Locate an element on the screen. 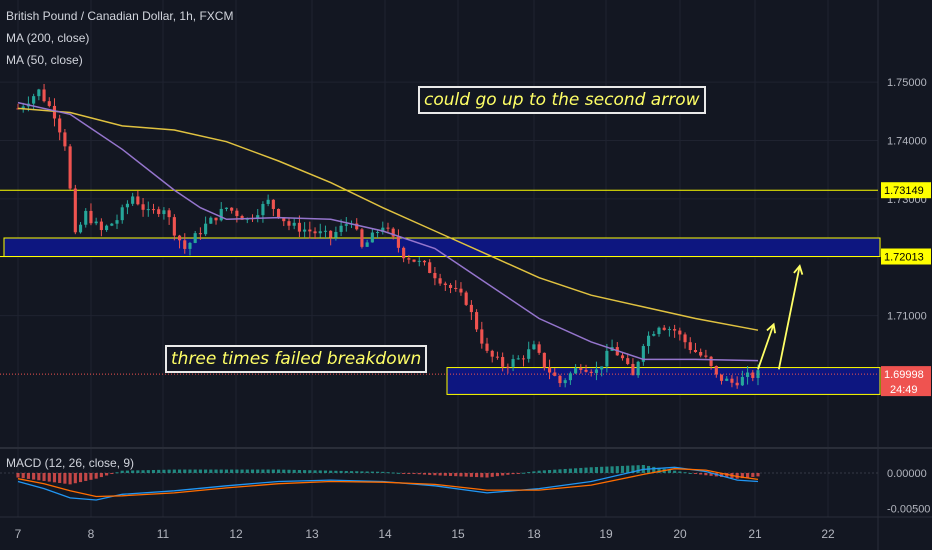 The height and width of the screenshot is (550, 932). price-tick-label: 1.71000 is located at coordinates (907, 317).